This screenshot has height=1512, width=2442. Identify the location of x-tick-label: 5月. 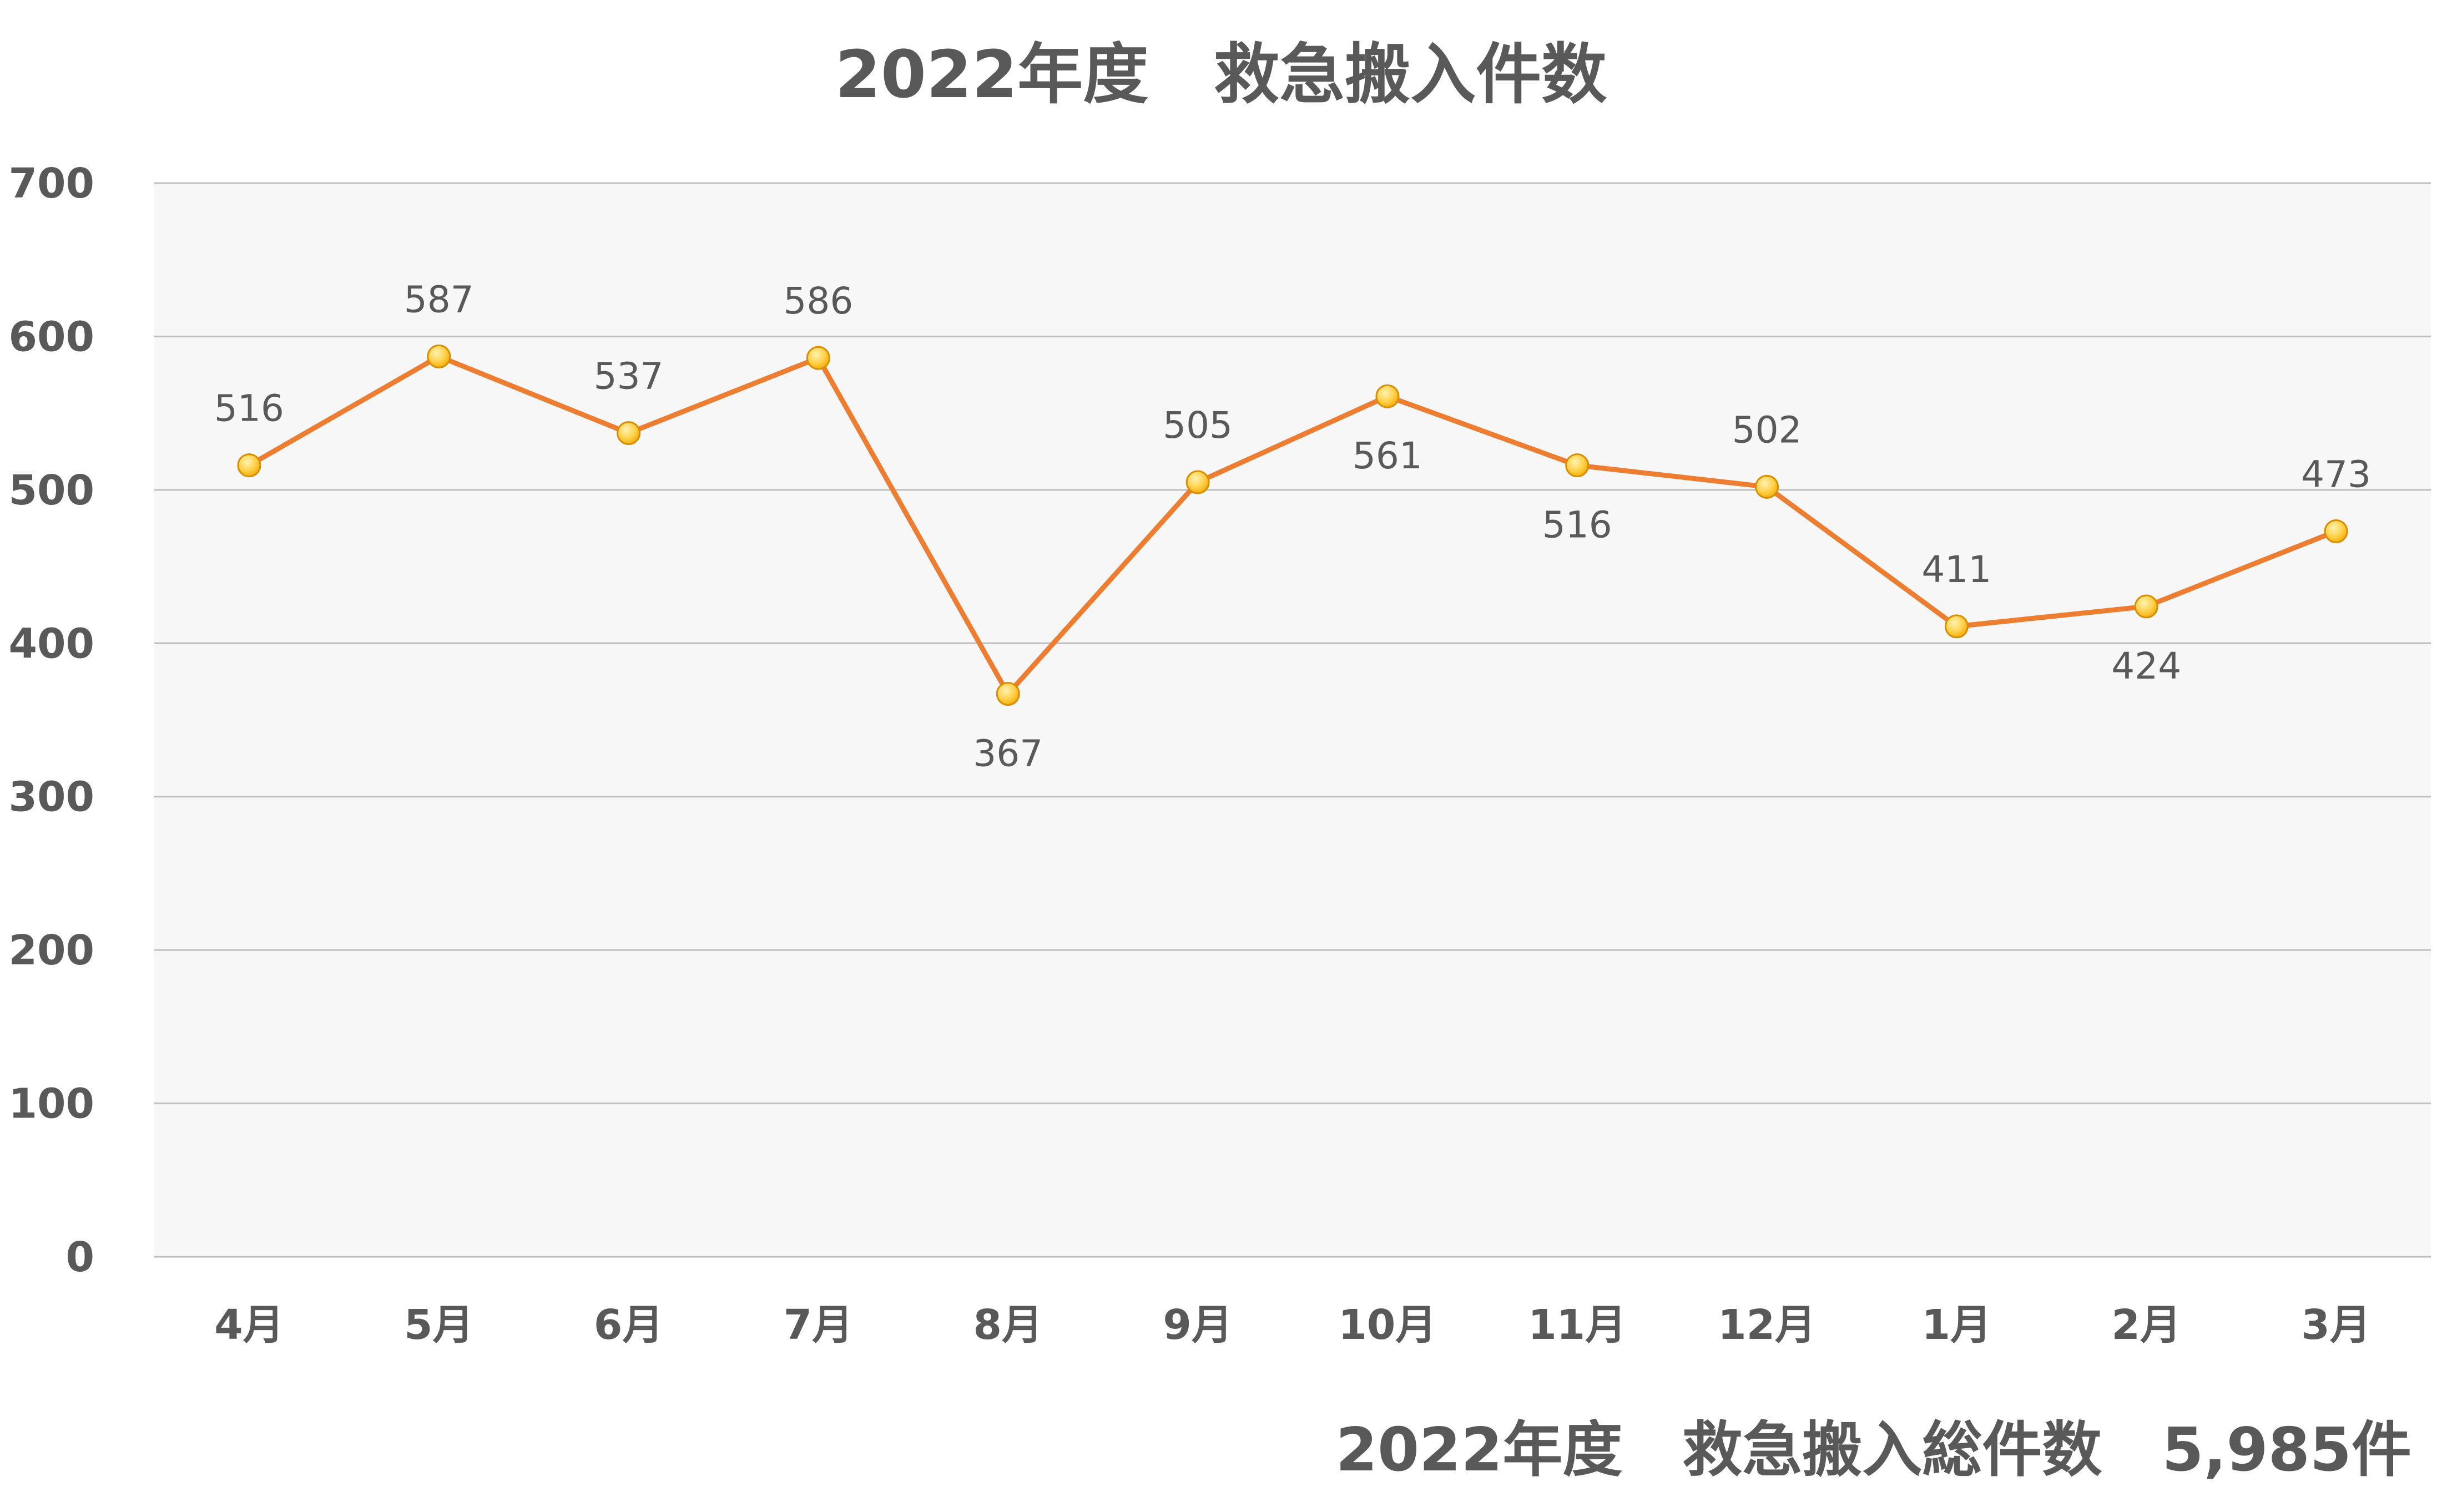
(439, 1325).